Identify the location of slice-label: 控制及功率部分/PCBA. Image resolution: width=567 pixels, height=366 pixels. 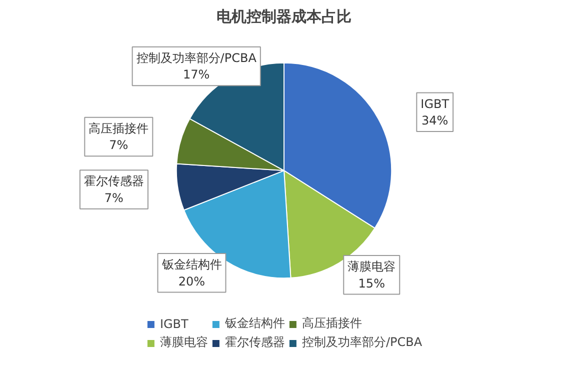
(197, 57).